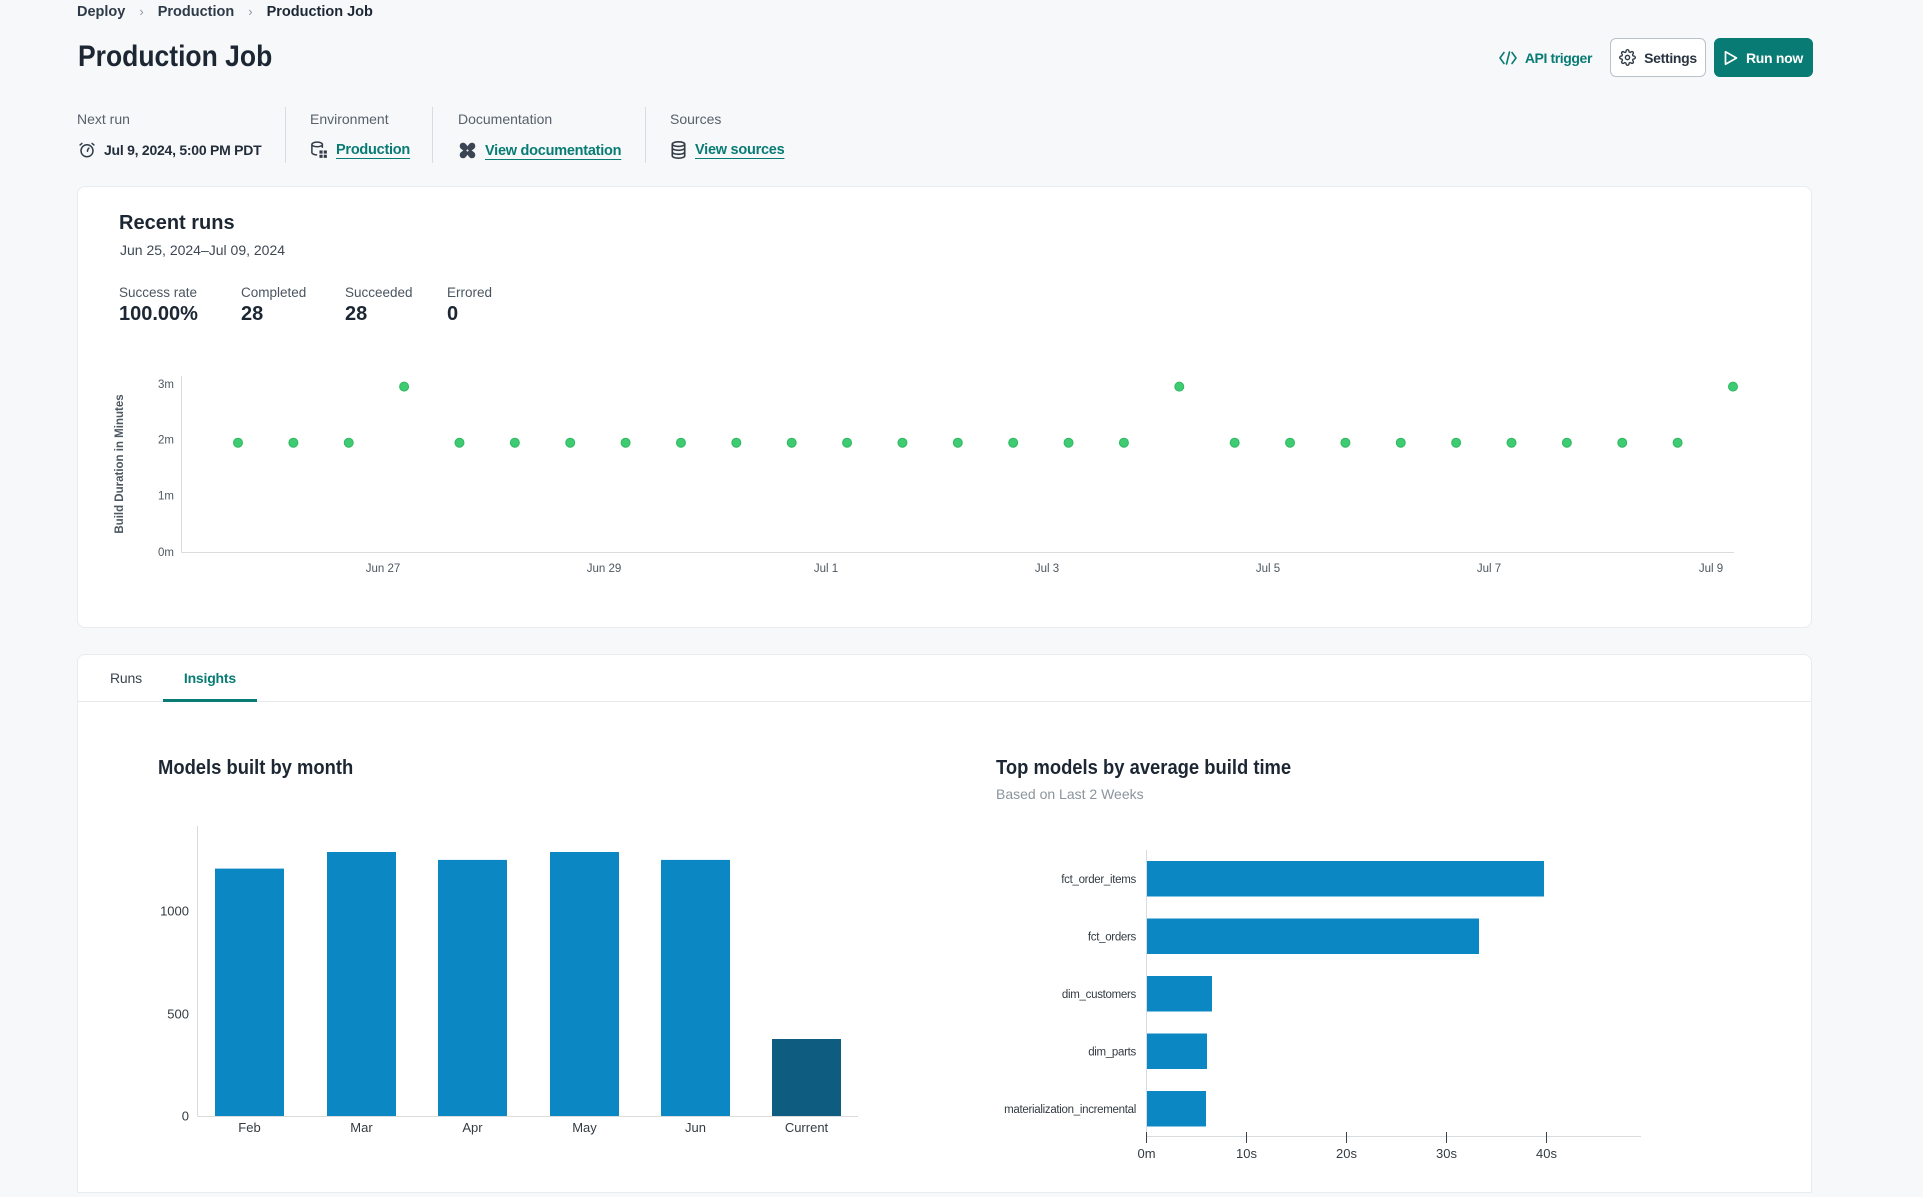 The height and width of the screenshot is (1197, 1923). Describe the element at coordinates (1099, 995) in the screenshot. I see `svg-text: dim_customers` at that location.